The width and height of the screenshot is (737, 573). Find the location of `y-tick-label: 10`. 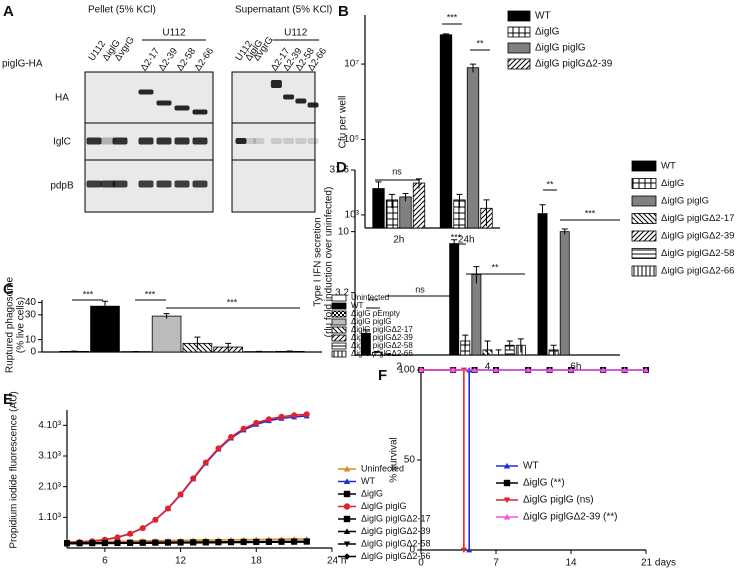

y-tick-label: 10 is located at coordinates (344, 231).